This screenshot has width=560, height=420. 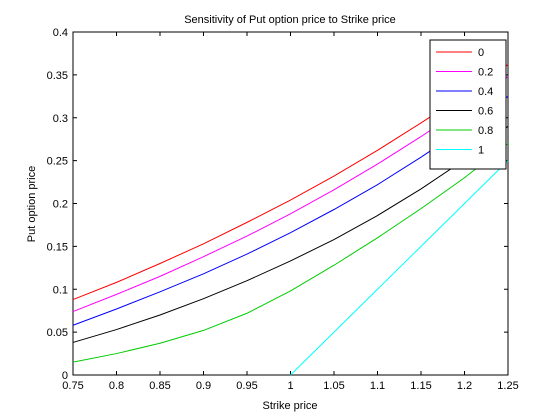 I want to click on legend-label: 0.8, so click(x=485, y=131).